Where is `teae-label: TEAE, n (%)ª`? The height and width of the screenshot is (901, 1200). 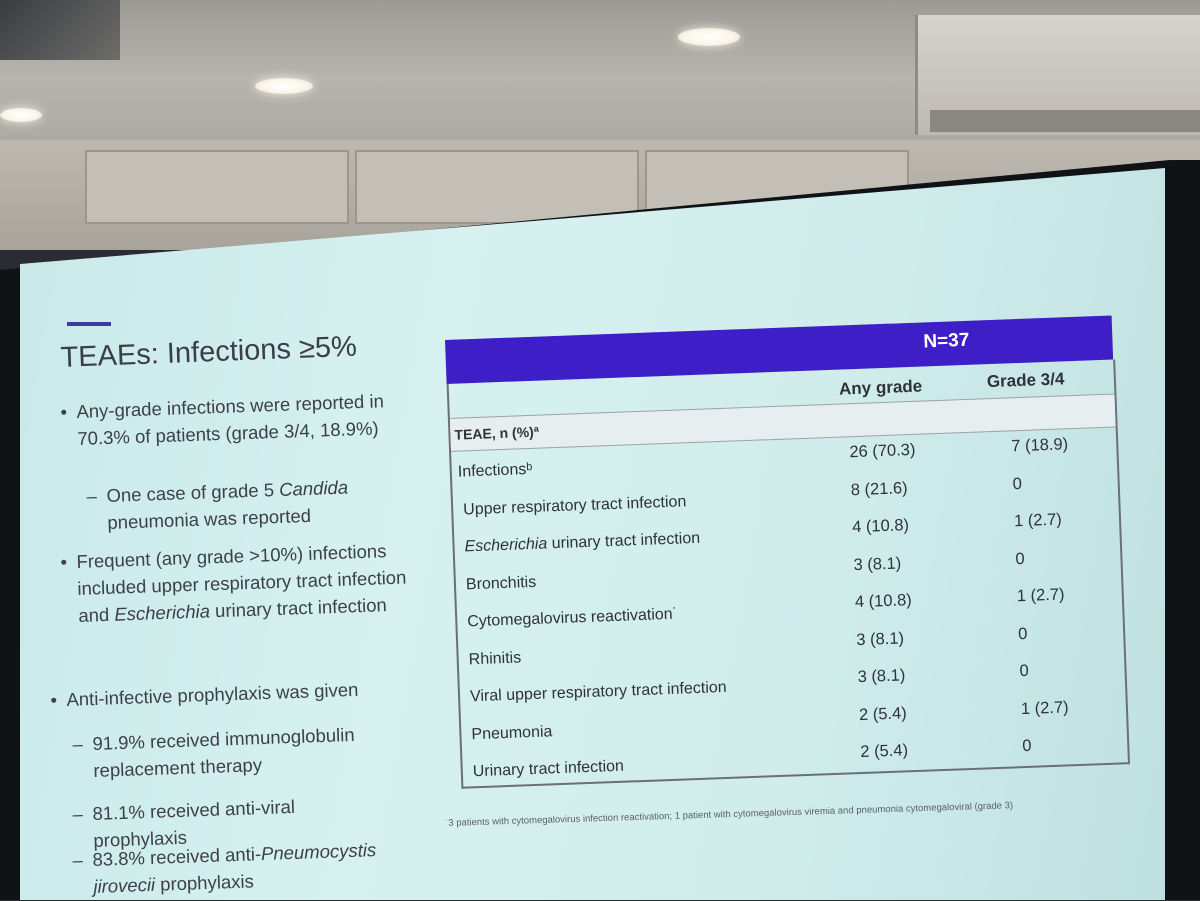
teae-label: TEAE, n (%)ª is located at coordinates (497, 433).